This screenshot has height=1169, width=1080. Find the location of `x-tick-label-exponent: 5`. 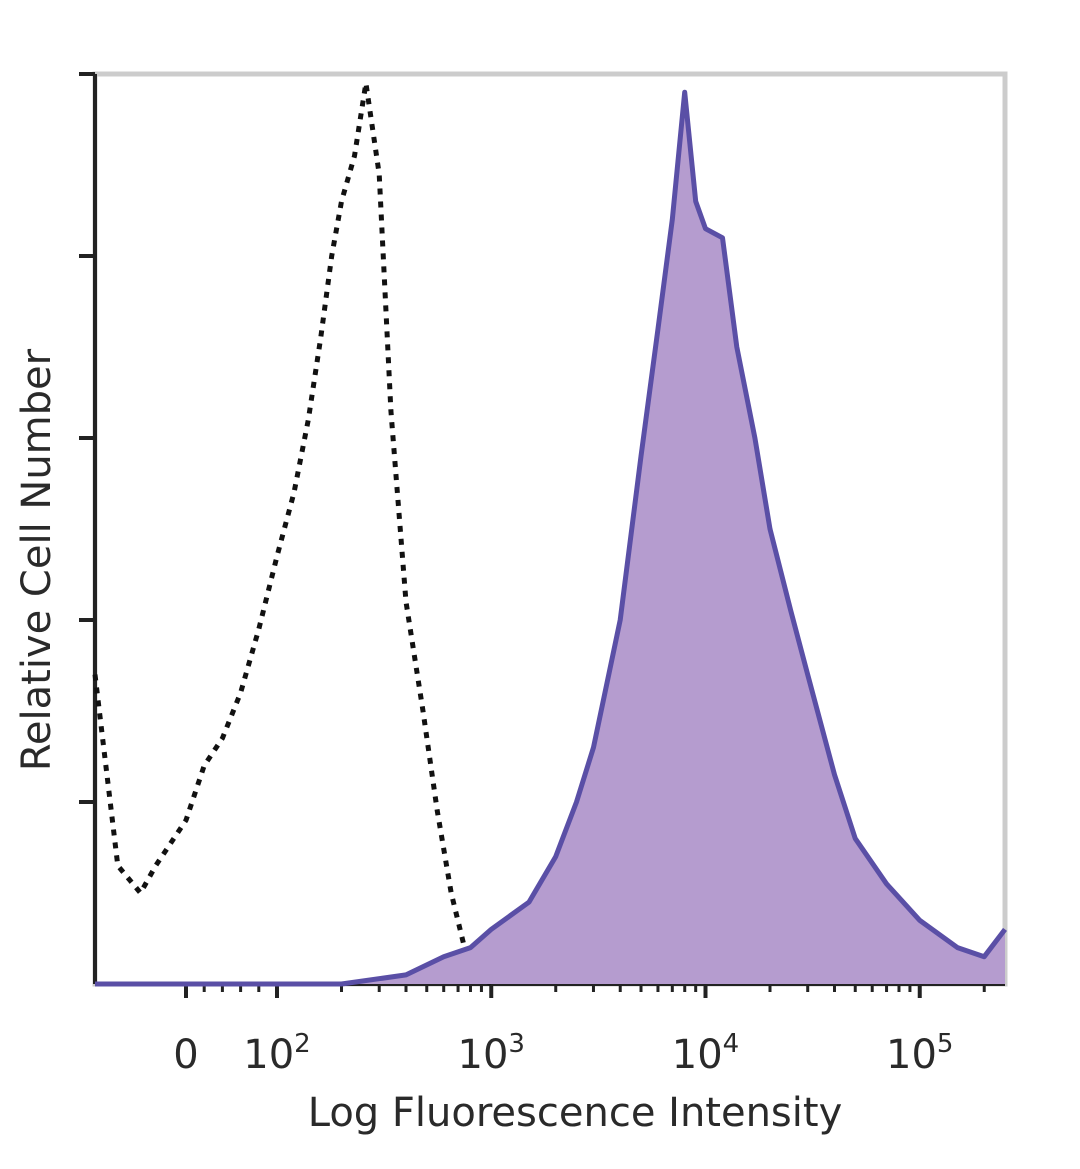

x-tick-label-exponent: 5 is located at coordinates (945, 1044).